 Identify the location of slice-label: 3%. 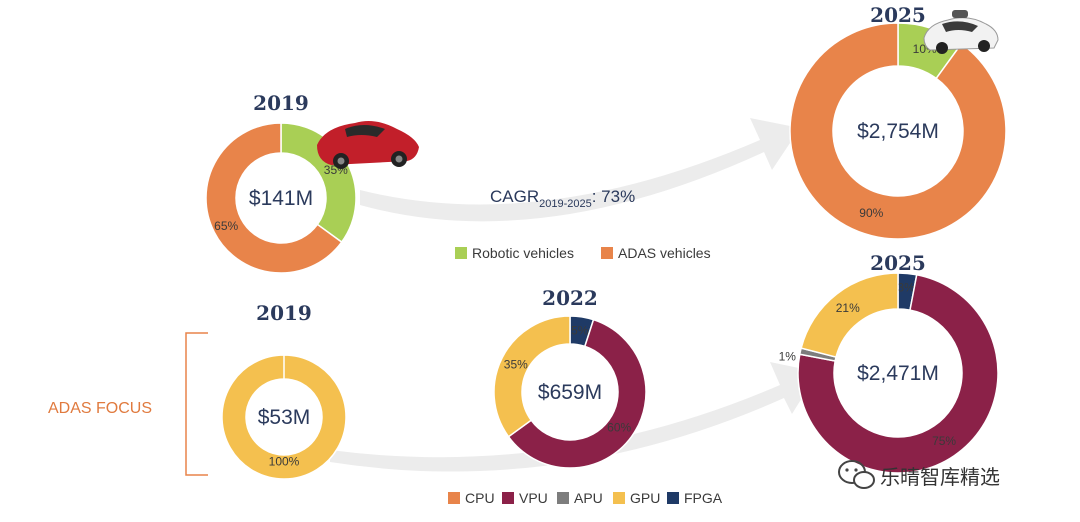
(906, 287).